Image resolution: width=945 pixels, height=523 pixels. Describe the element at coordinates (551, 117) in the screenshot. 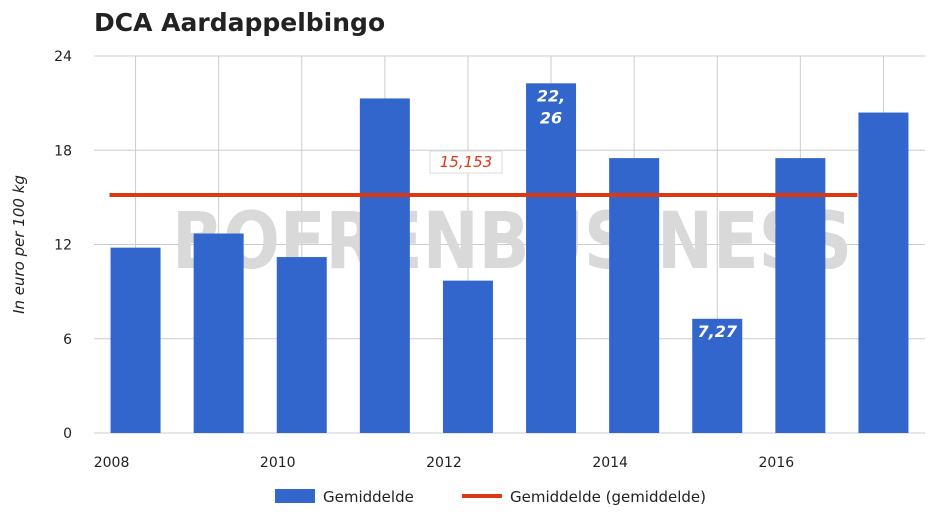

I see `bar-annotation-2013: 26` at that location.